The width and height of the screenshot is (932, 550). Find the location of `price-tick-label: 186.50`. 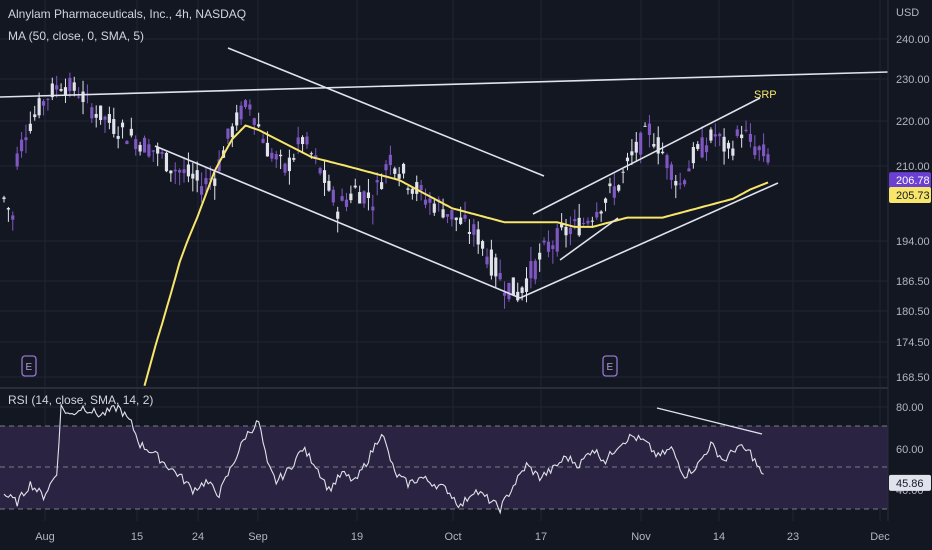

price-tick-label: 186.50 is located at coordinates (913, 282).